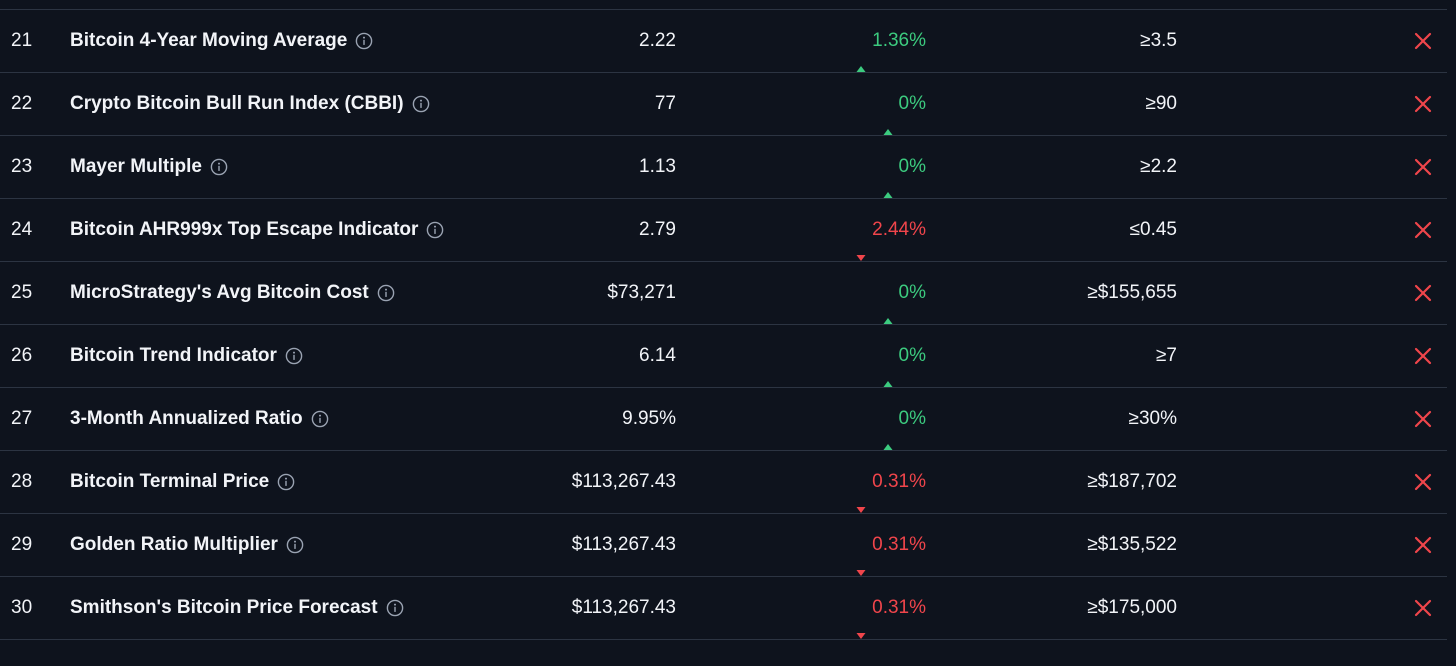  What do you see at coordinates (186, 418) in the screenshot?
I see `indicator-name: 3-Month Annualized Ratio` at bounding box center [186, 418].